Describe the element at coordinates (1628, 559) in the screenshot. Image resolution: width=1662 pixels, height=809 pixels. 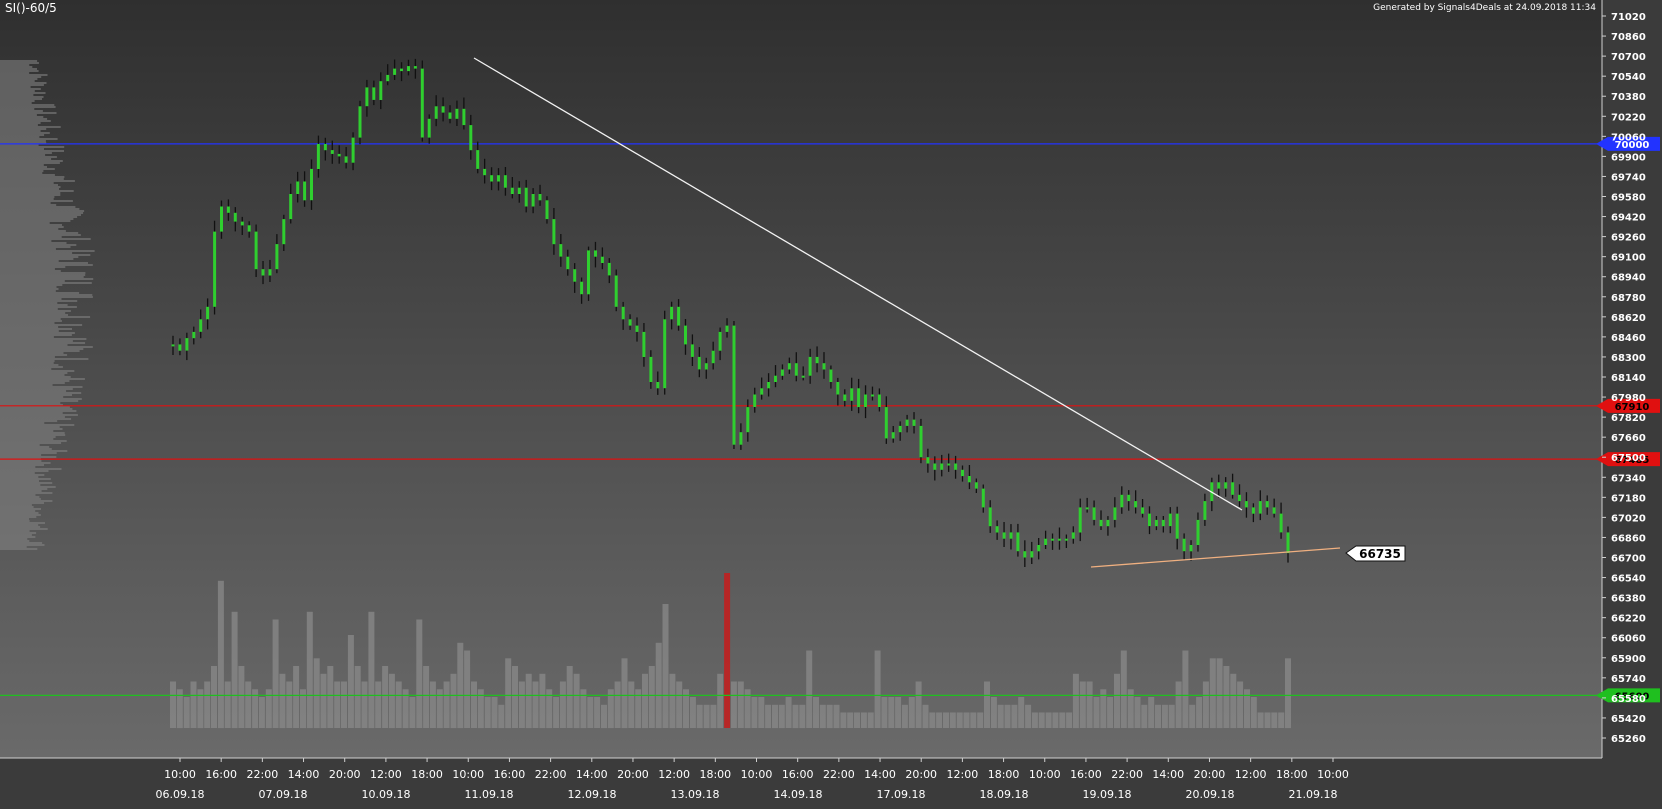
I see `price-tick-label: 66700` at that location.